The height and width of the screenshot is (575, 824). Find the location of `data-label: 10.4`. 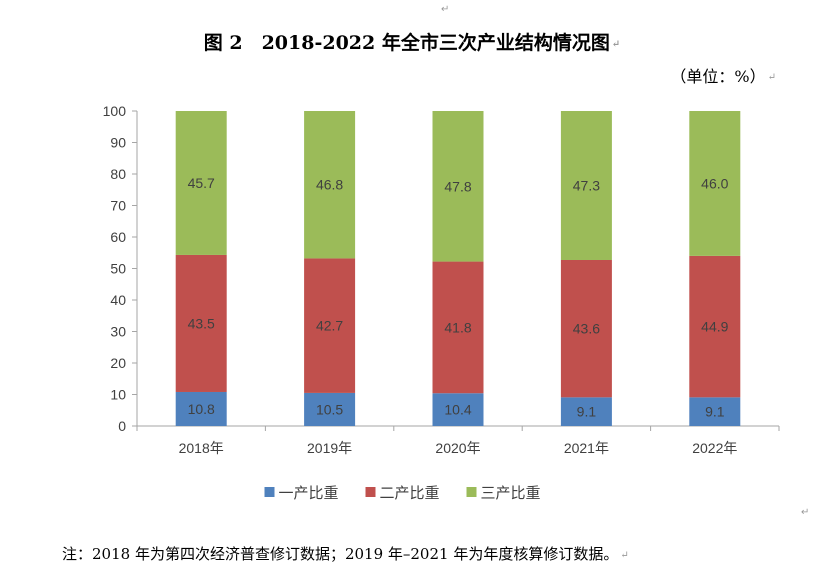

data-label: 10.4 is located at coordinates (457, 410).